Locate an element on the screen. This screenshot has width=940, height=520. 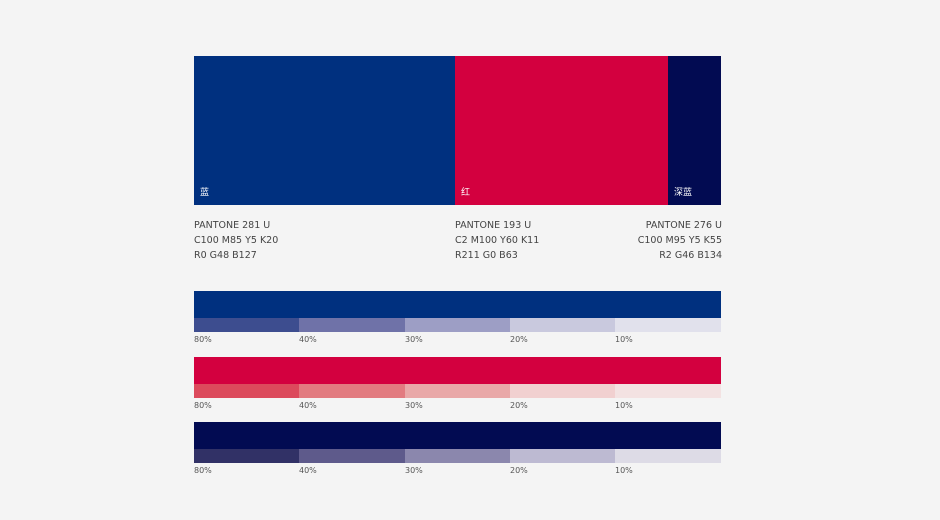
cmyk: C100 M85 Y5 K20 is located at coordinates (236, 240).